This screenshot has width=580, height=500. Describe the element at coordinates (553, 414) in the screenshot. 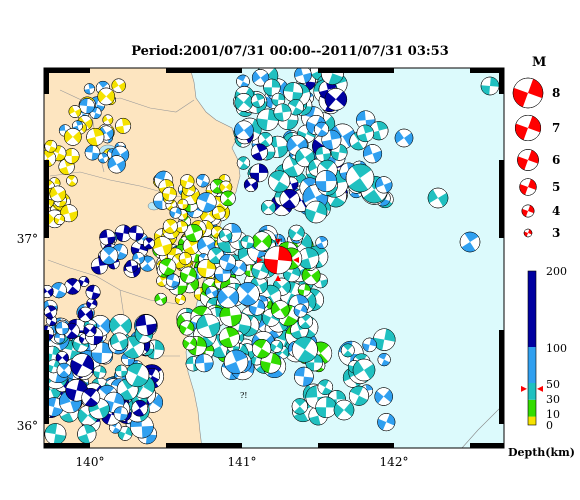

I see `depth-tick-10: 10` at that location.